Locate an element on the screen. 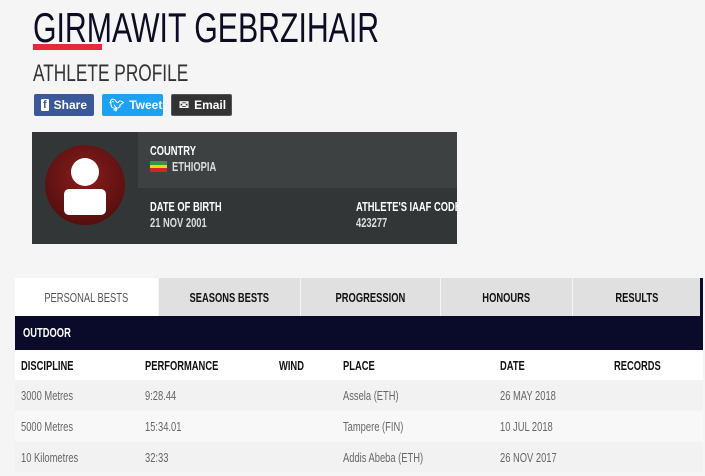 This screenshot has height=476, width=705. cell-date: 10 JUL 2018 is located at coordinates (526, 426).